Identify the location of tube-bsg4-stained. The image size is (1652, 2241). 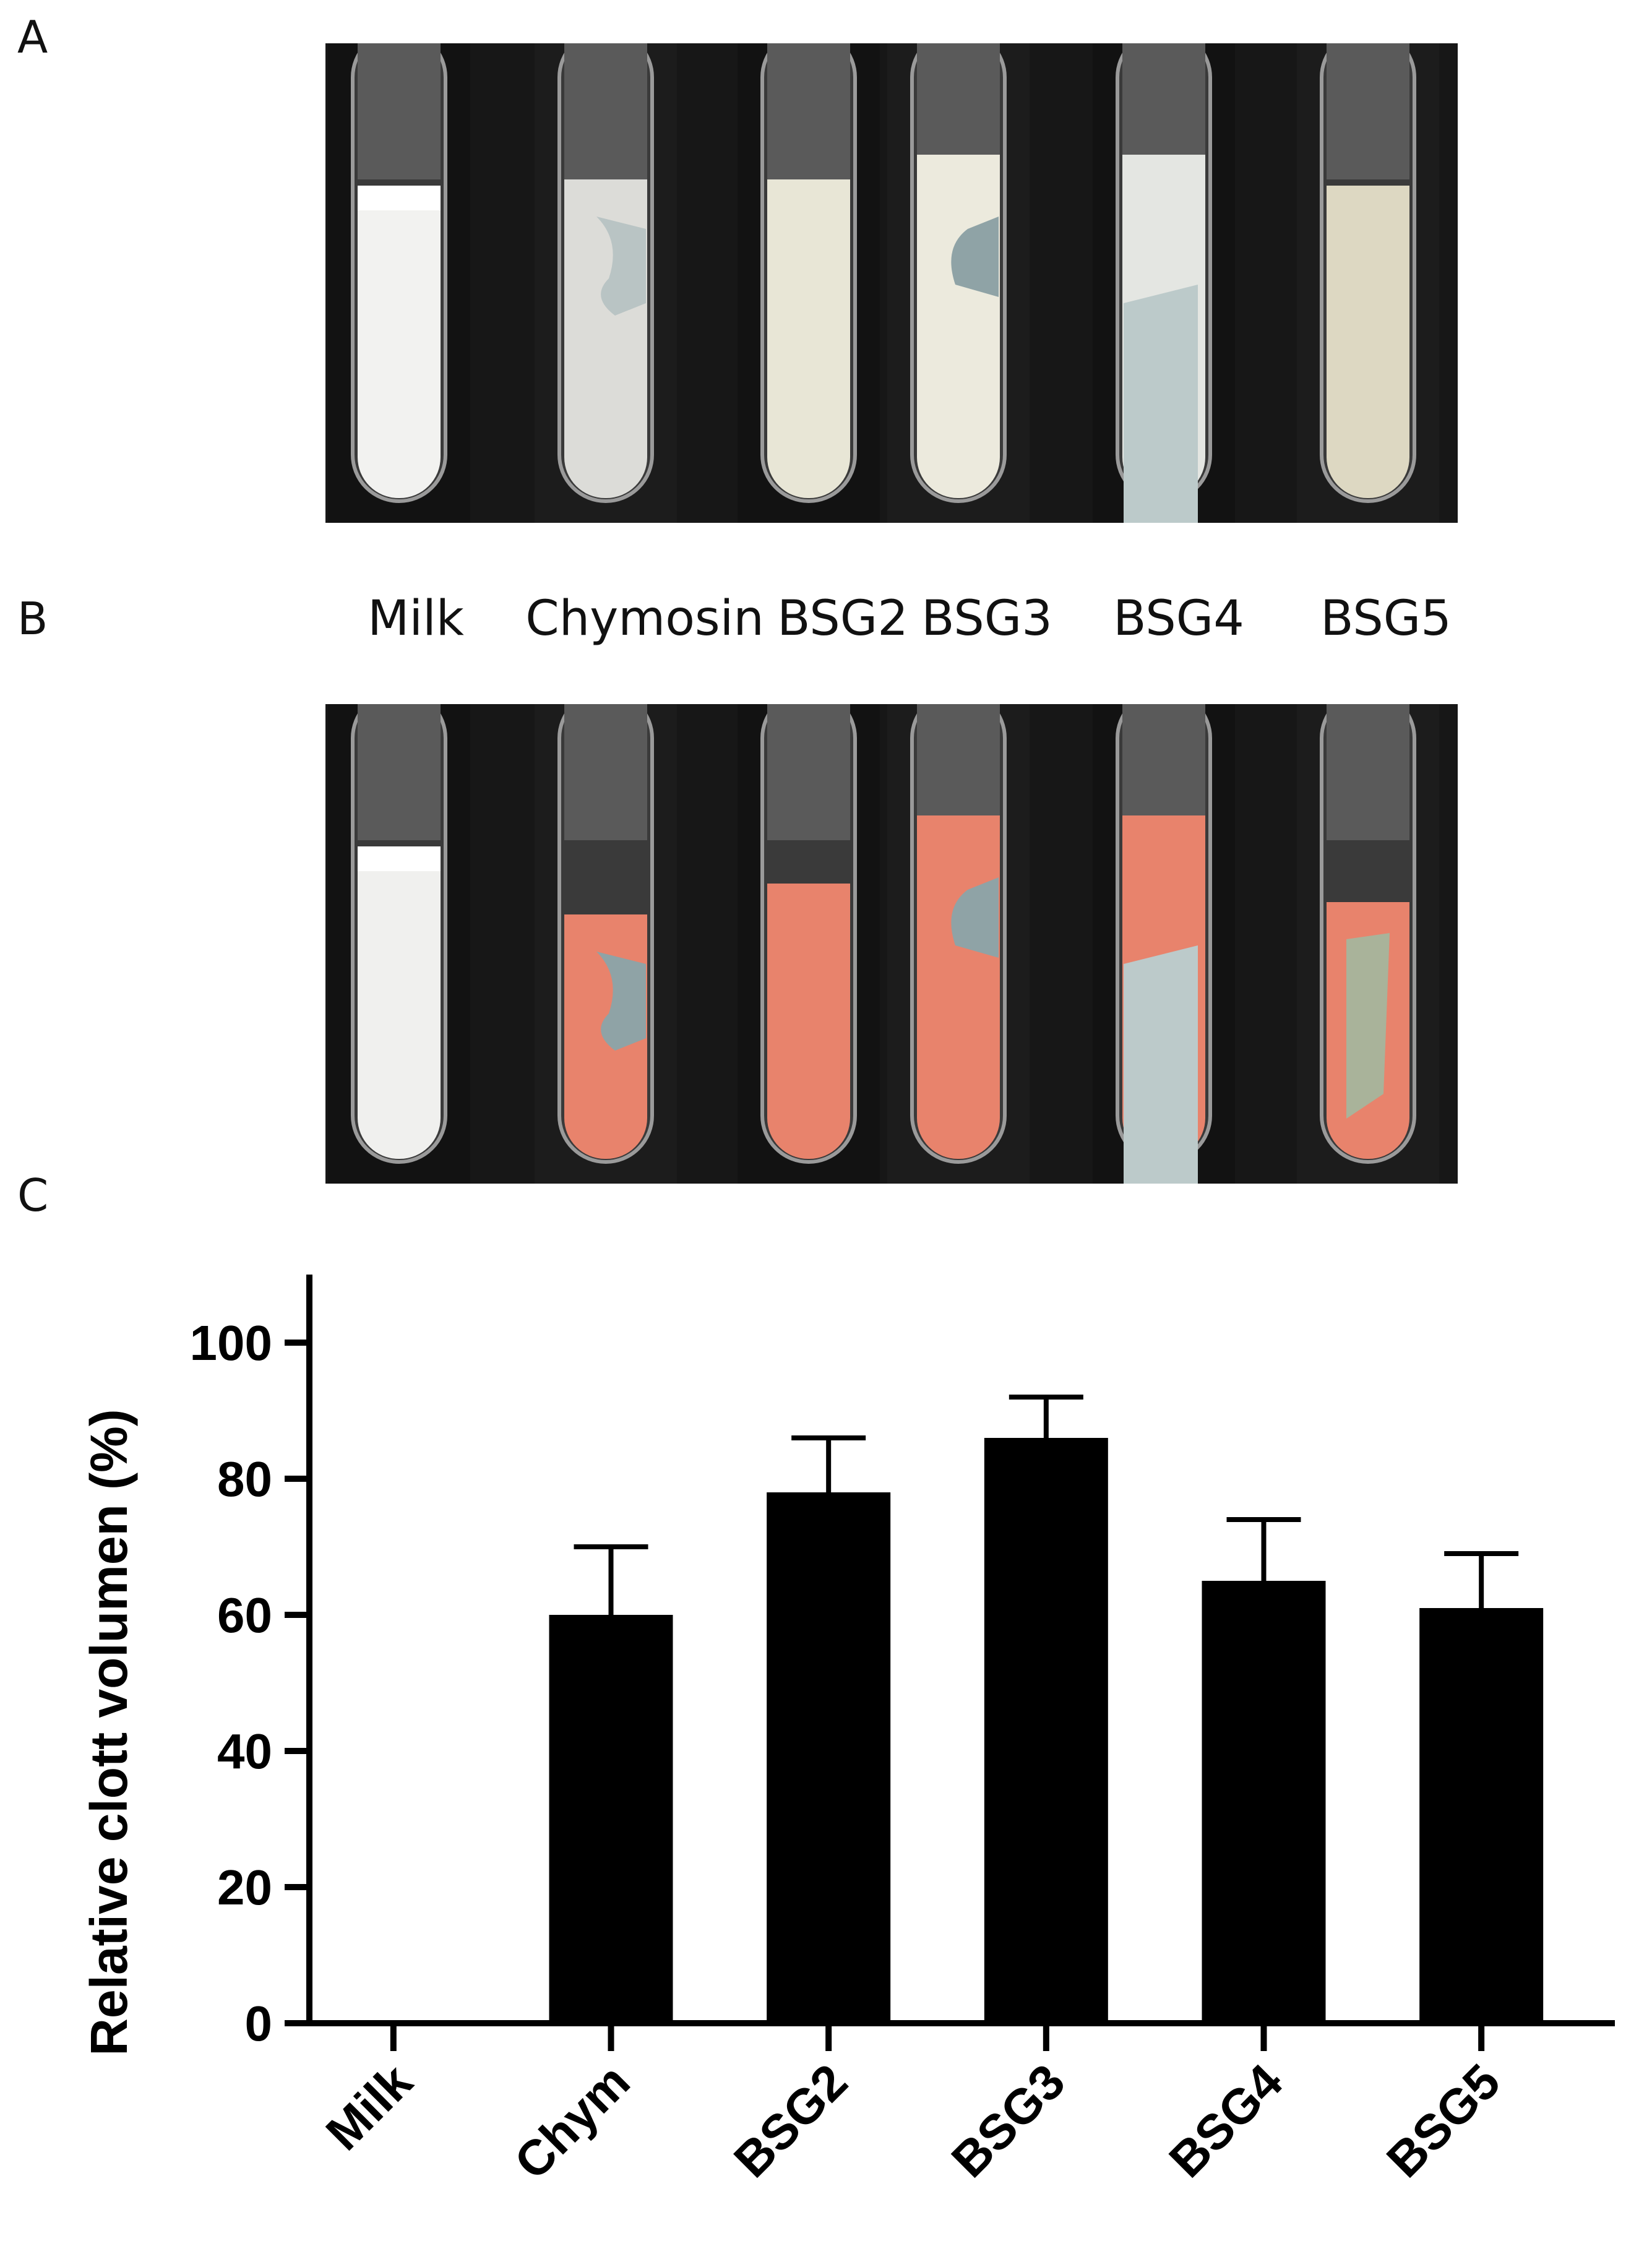
(1164, 944).